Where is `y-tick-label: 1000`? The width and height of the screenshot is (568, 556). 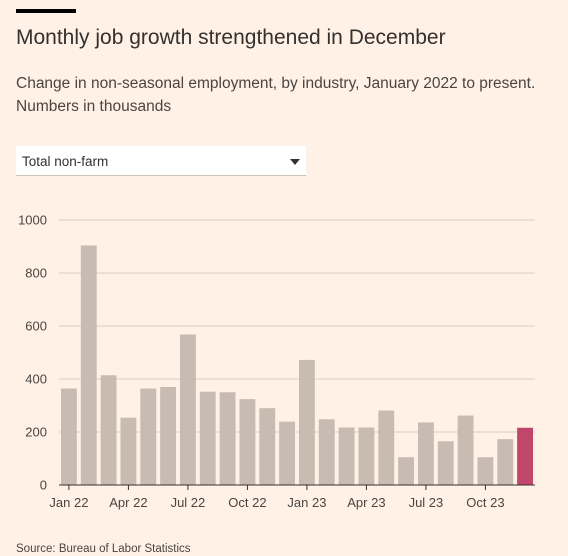
y-tick-label: 1000 is located at coordinates (32, 220).